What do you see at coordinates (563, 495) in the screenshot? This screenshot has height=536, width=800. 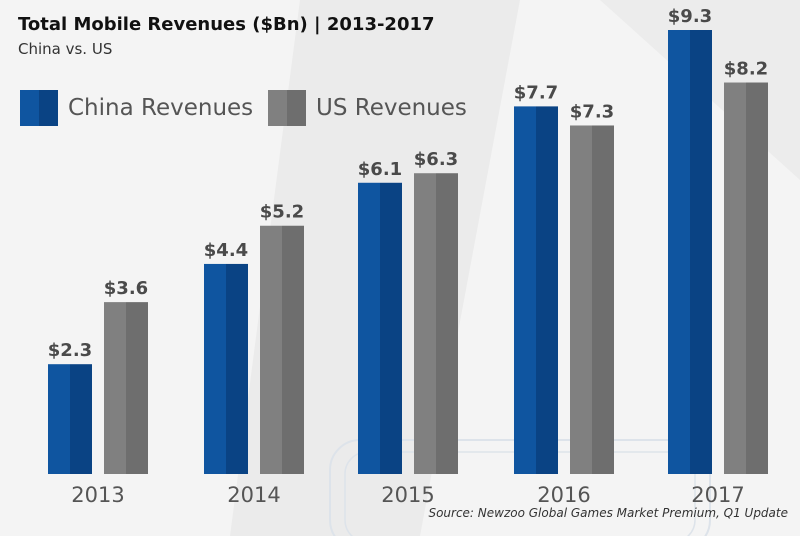 I see `x-tick-label-2016: 2016` at bounding box center [563, 495].